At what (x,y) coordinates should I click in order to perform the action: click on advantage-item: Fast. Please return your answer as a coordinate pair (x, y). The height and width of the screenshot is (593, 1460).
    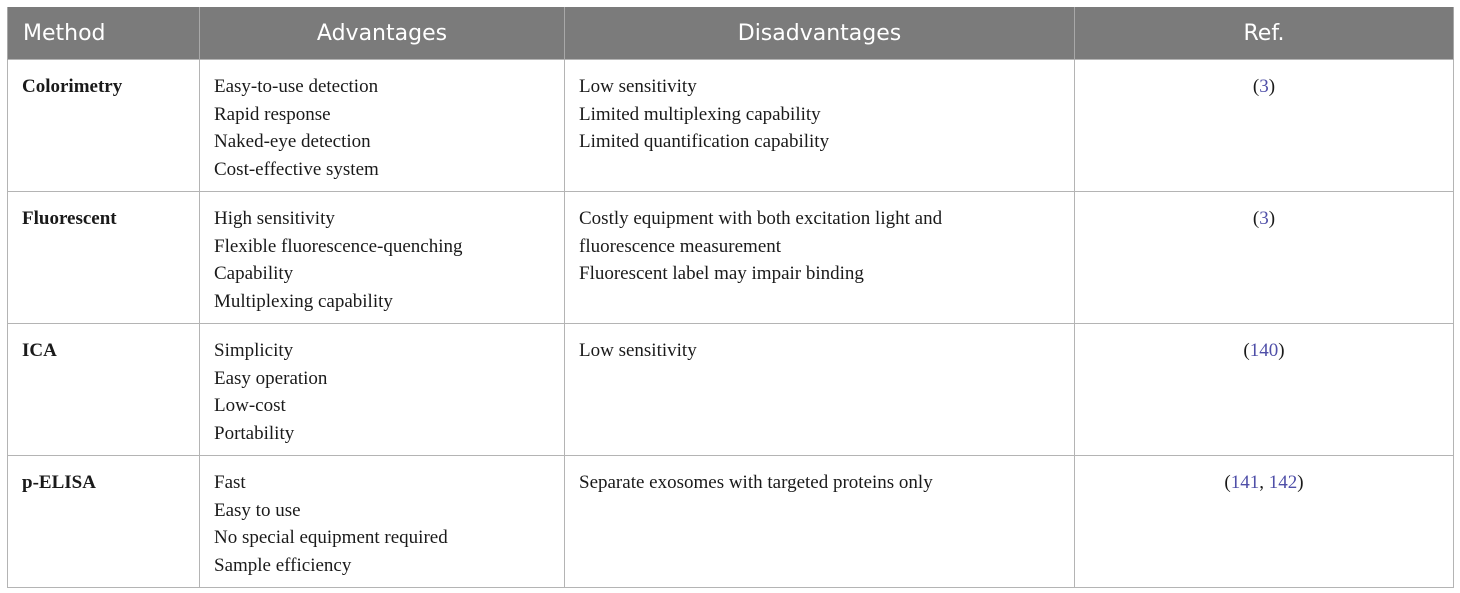
    Looking at the image, I should click on (230, 482).